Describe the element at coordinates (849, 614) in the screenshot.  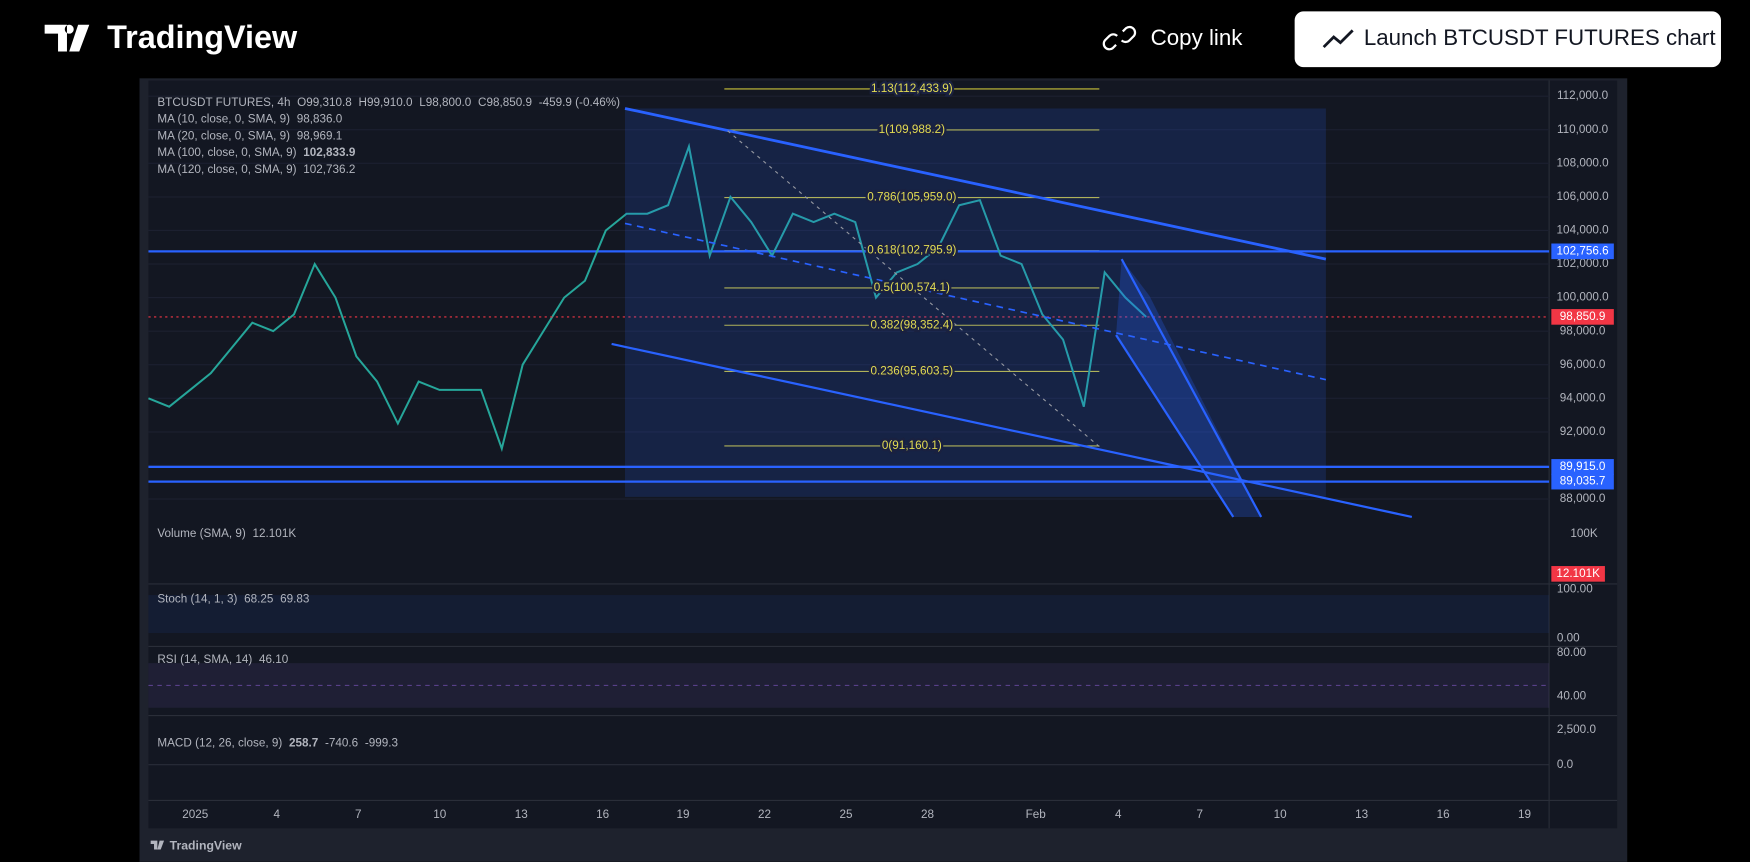
I see `stoch-band` at that location.